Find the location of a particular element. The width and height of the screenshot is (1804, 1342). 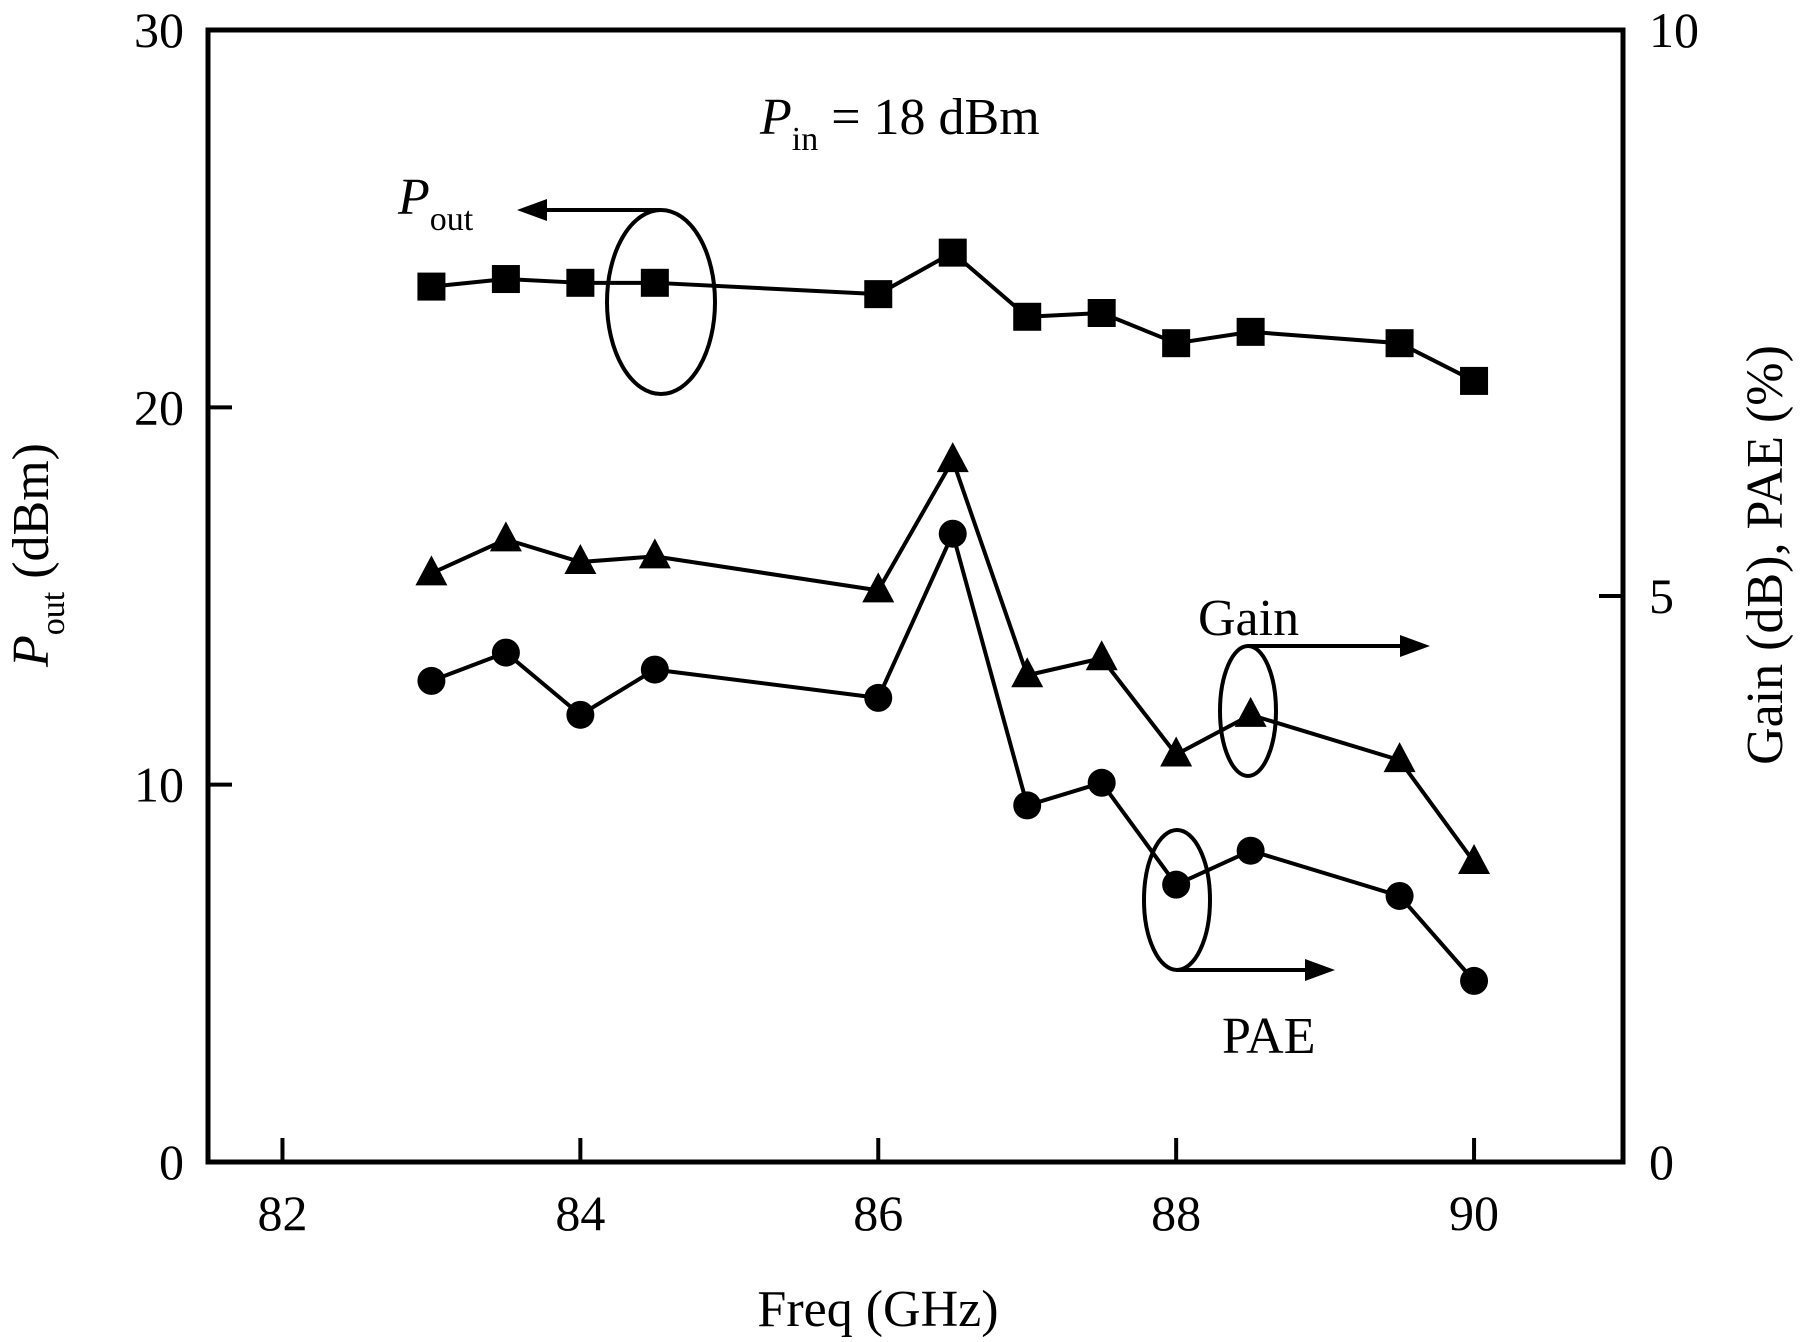

pae-arrow-head is located at coordinates (1320, 970).